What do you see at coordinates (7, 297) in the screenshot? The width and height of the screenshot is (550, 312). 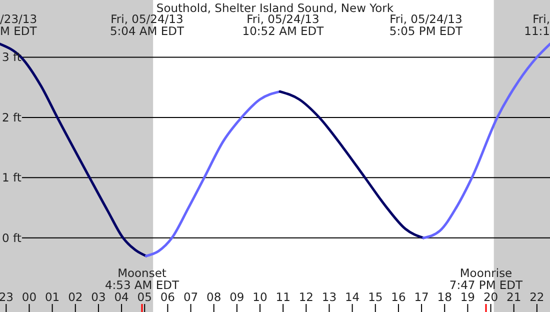 I see `x-tick-label: 23` at bounding box center [7, 297].